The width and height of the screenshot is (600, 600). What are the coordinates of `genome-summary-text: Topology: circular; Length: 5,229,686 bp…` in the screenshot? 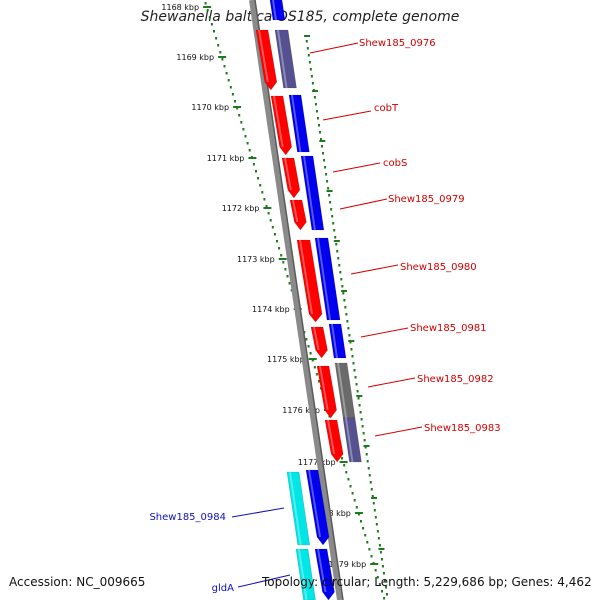 It's located at (427, 582).